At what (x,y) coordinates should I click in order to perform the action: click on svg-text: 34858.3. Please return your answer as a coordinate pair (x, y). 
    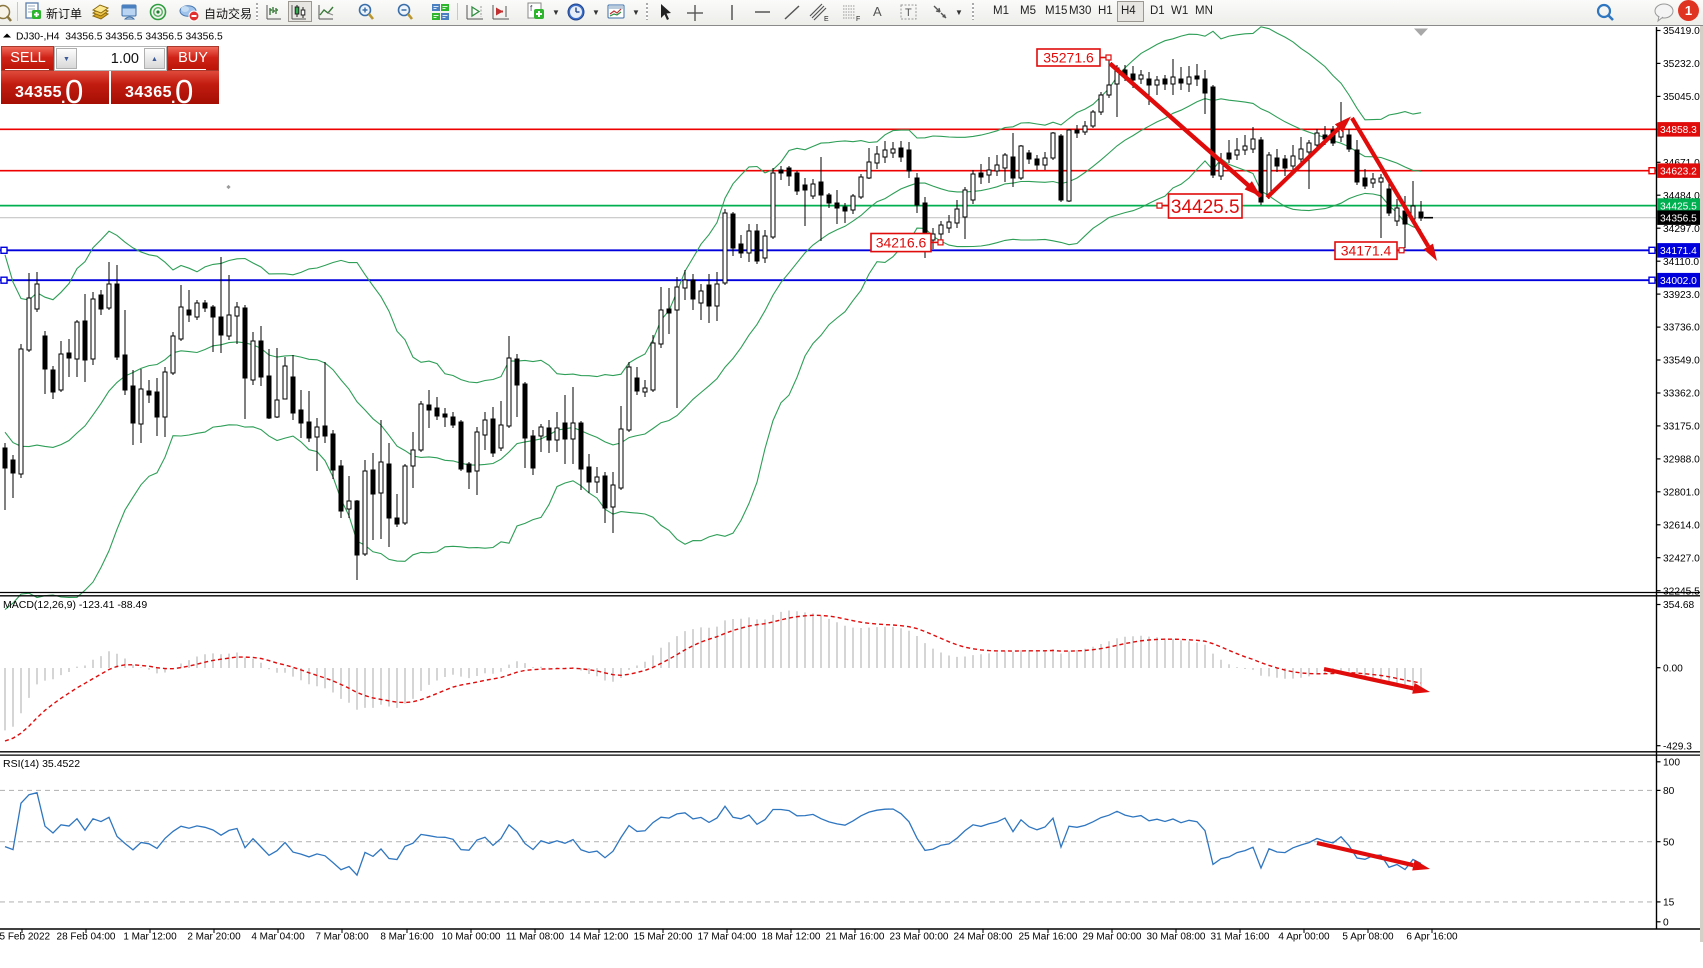
    Looking at the image, I should click on (1678, 130).